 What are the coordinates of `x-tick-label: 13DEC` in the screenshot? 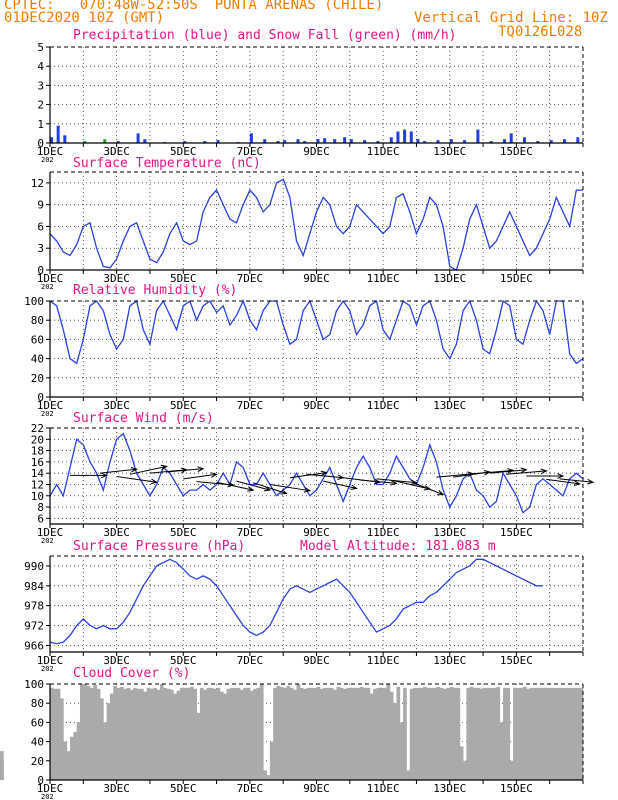 It's located at (449, 405).